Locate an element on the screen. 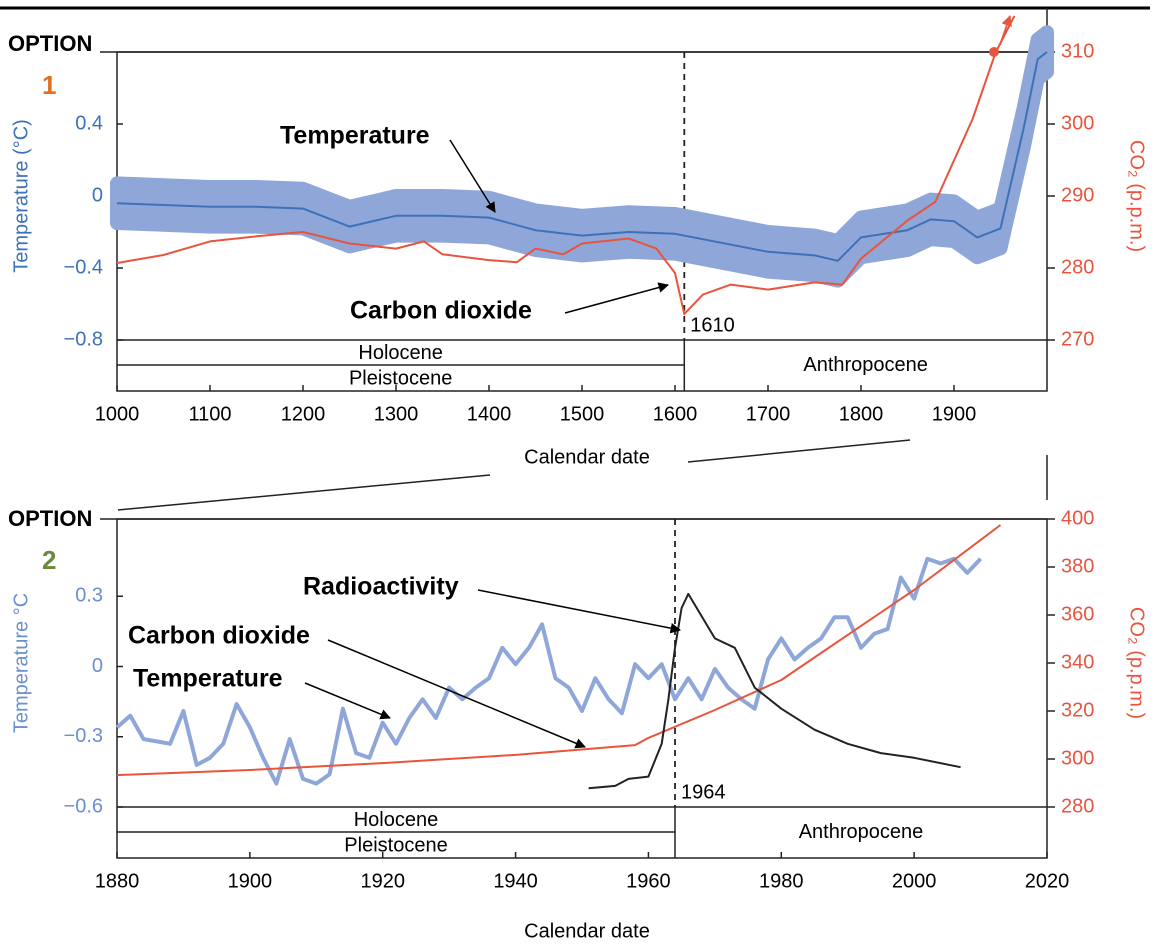 This screenshot has width=1160, height=948. annotation: Radioactivity is located at coordinates (381, 587).